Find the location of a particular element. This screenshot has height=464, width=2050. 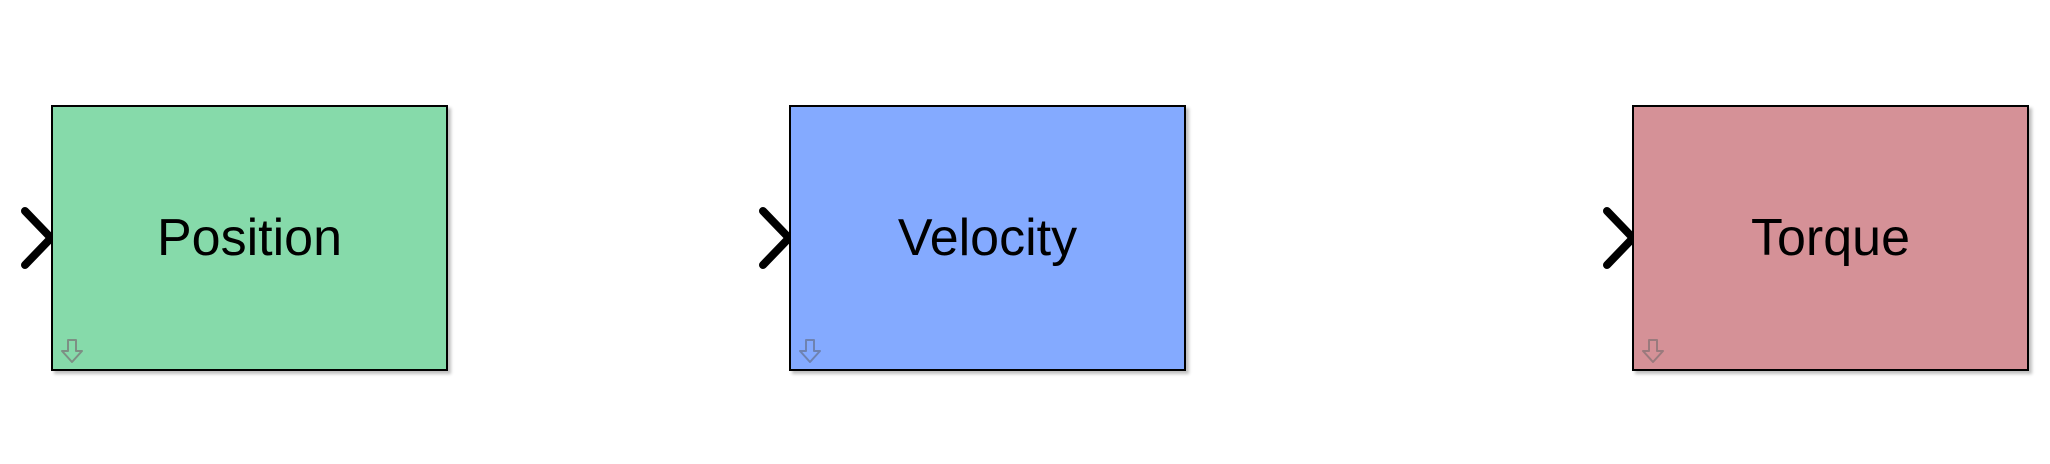

block-label-position: Position is located at coordinates (249, 238).